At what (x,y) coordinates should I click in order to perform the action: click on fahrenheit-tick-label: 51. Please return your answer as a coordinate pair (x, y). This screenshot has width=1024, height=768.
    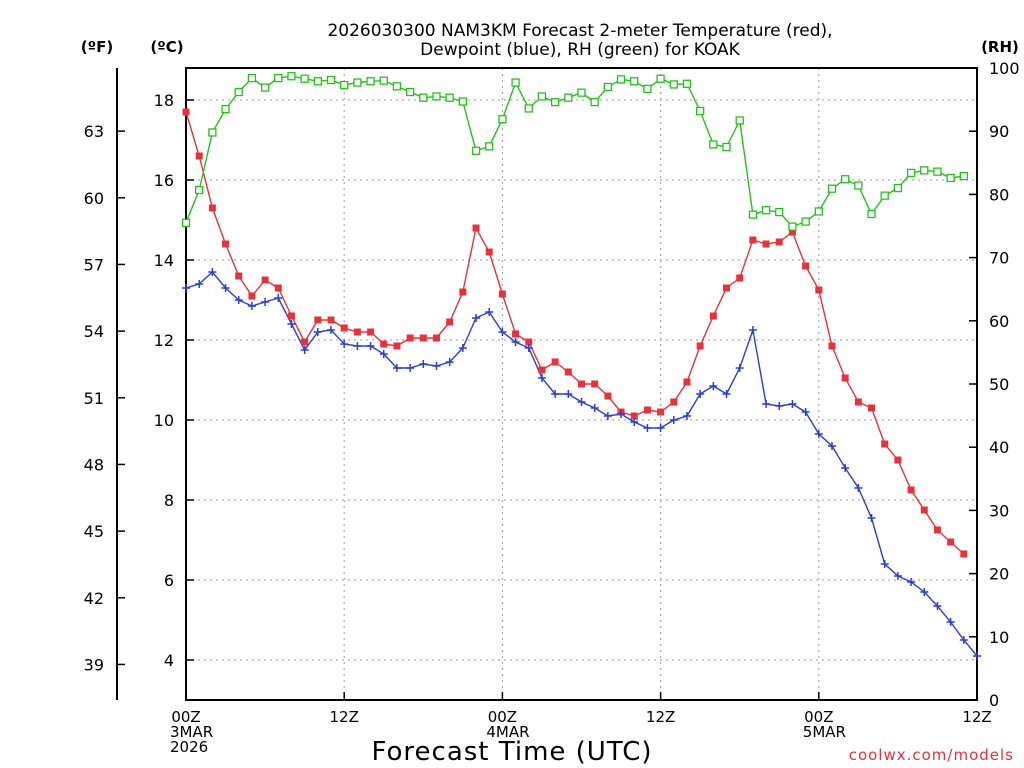
    Looking at the image, I should click on (94, 398).